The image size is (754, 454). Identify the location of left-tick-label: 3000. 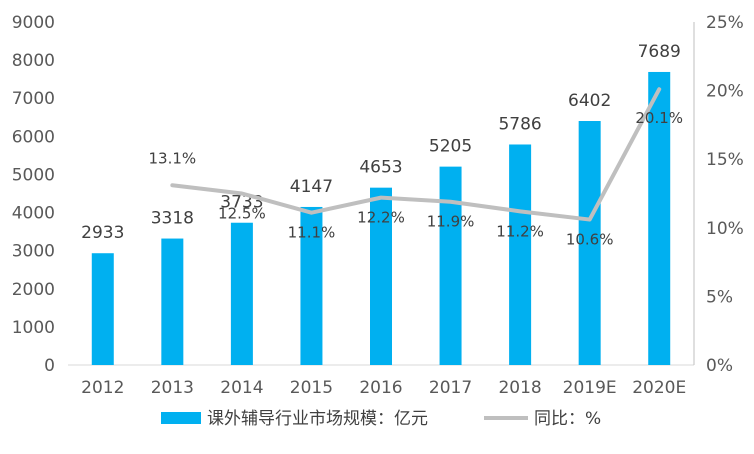
(33, 252).